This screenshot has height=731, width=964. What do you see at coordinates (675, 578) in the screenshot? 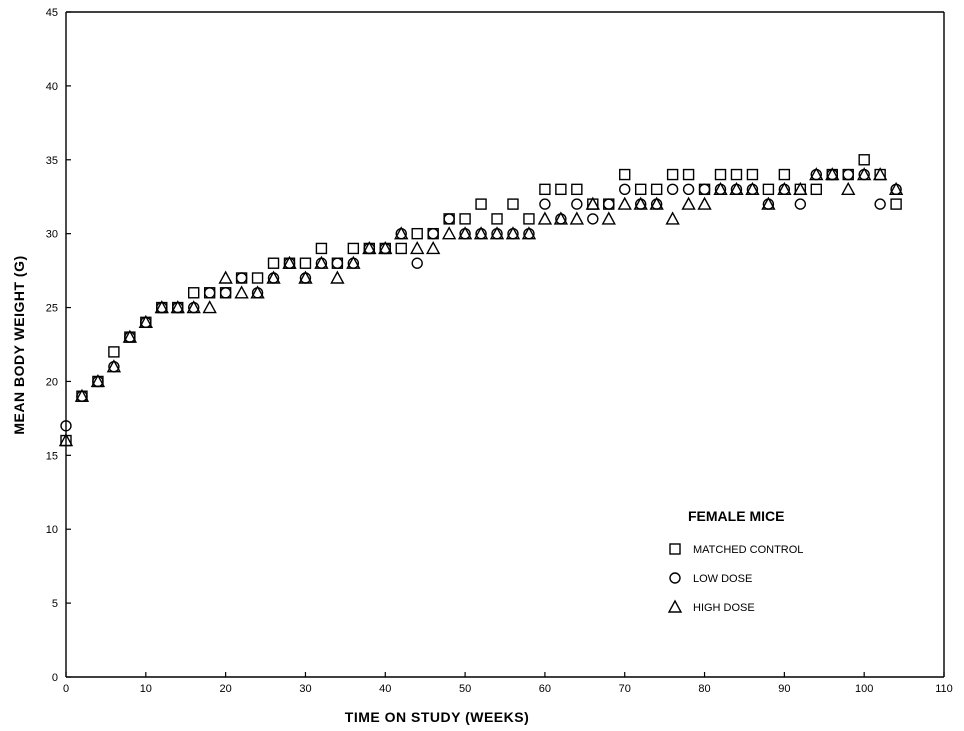
I see `legend-circle-symbol` at bounding box center [675, 578].